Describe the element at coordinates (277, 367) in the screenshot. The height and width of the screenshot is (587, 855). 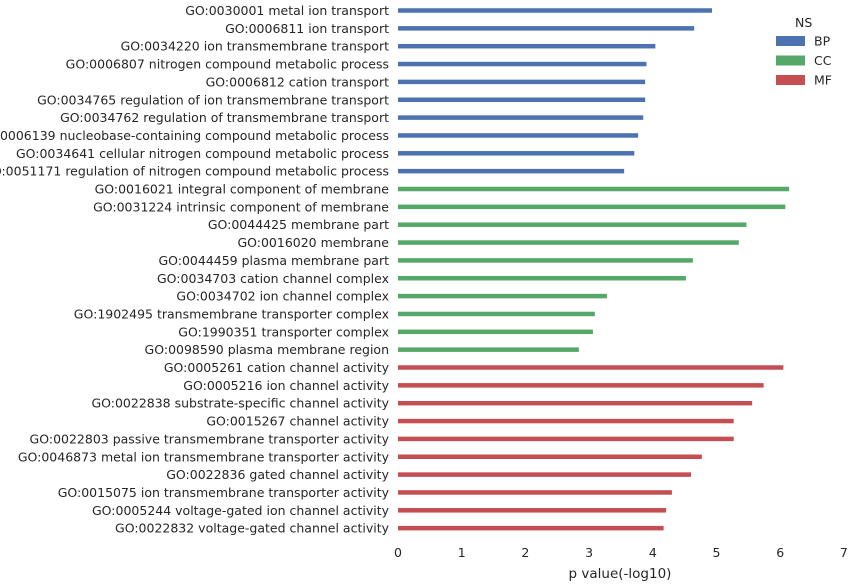
I see `category-label: GO:0005261 cation channel activity` at that location.